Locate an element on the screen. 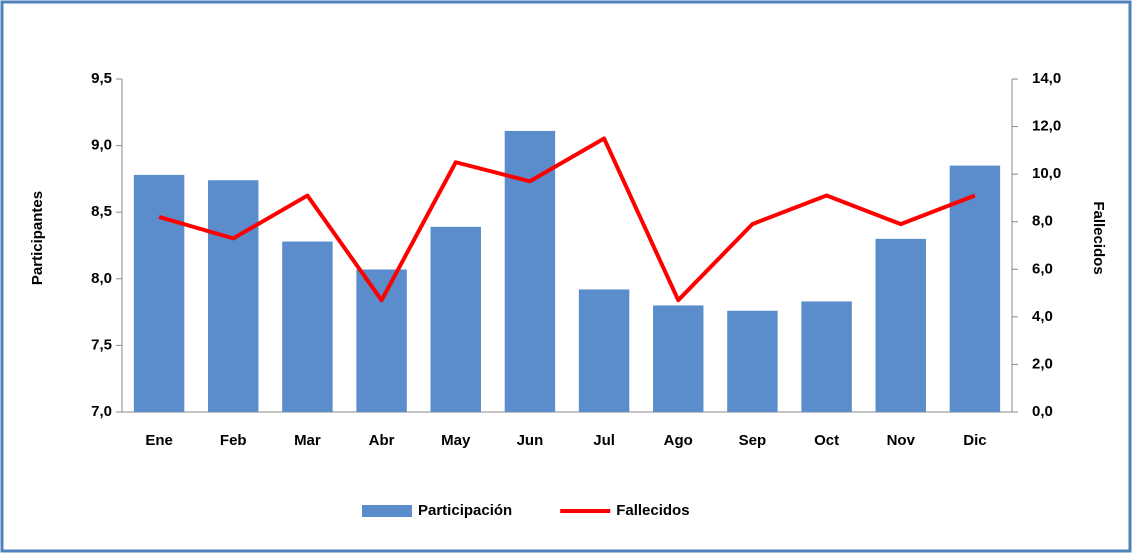 The height and width of the screenshot is (553, 1132). x-tick-label: Ago is located at coordinates (678, 440).